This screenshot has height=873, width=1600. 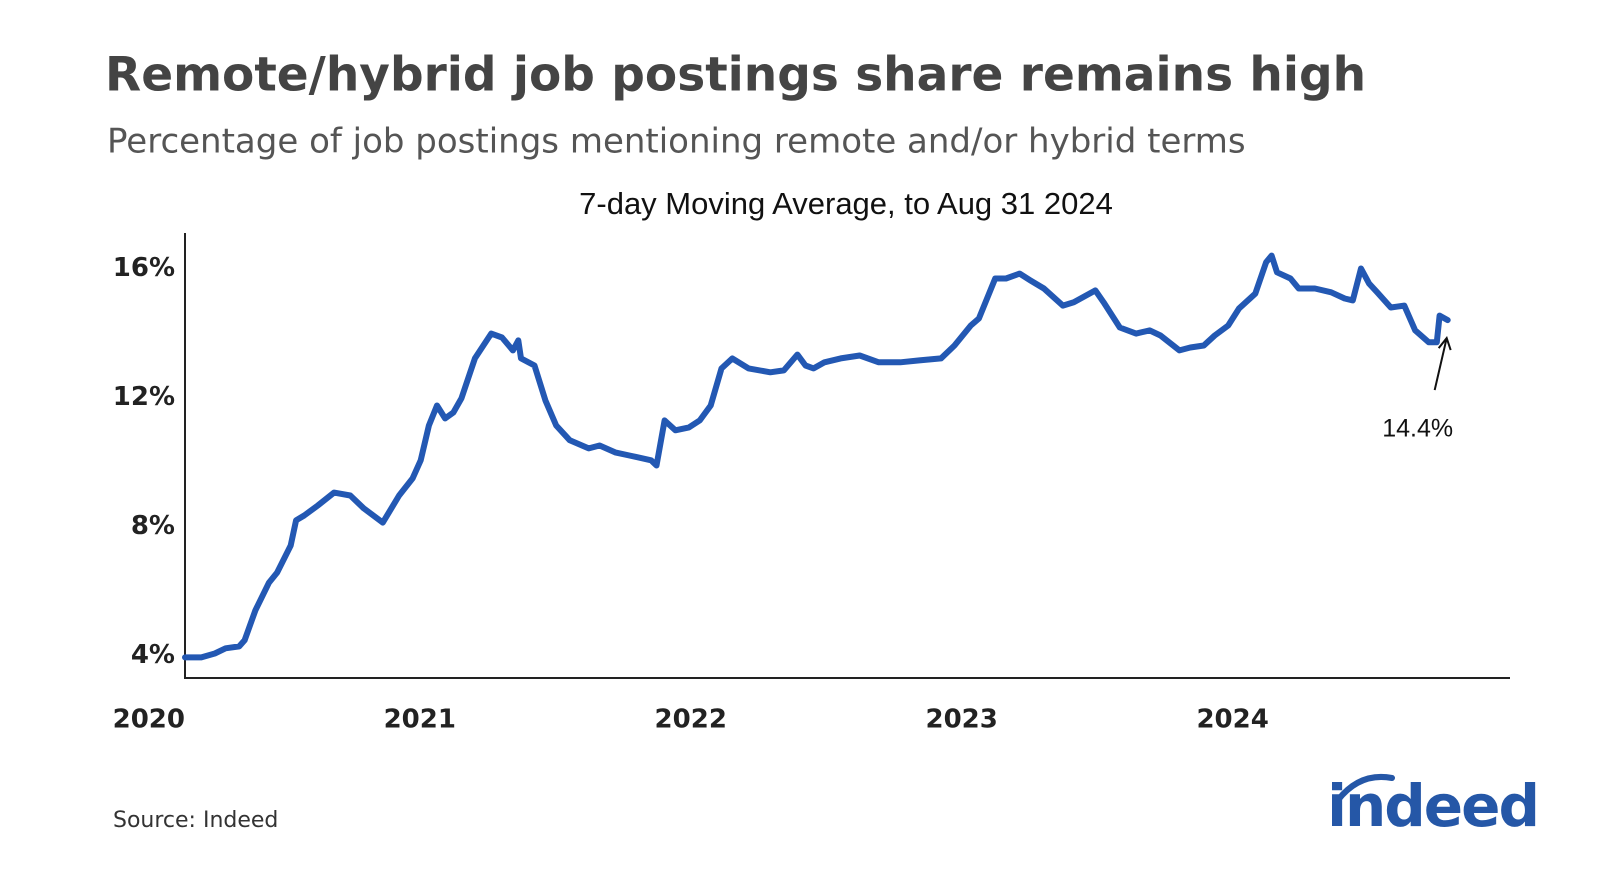 What do you see at coordinates (153, 526) in the screenshot?
I see `y-tick-label: 8%` at bounding box center [153, 526].